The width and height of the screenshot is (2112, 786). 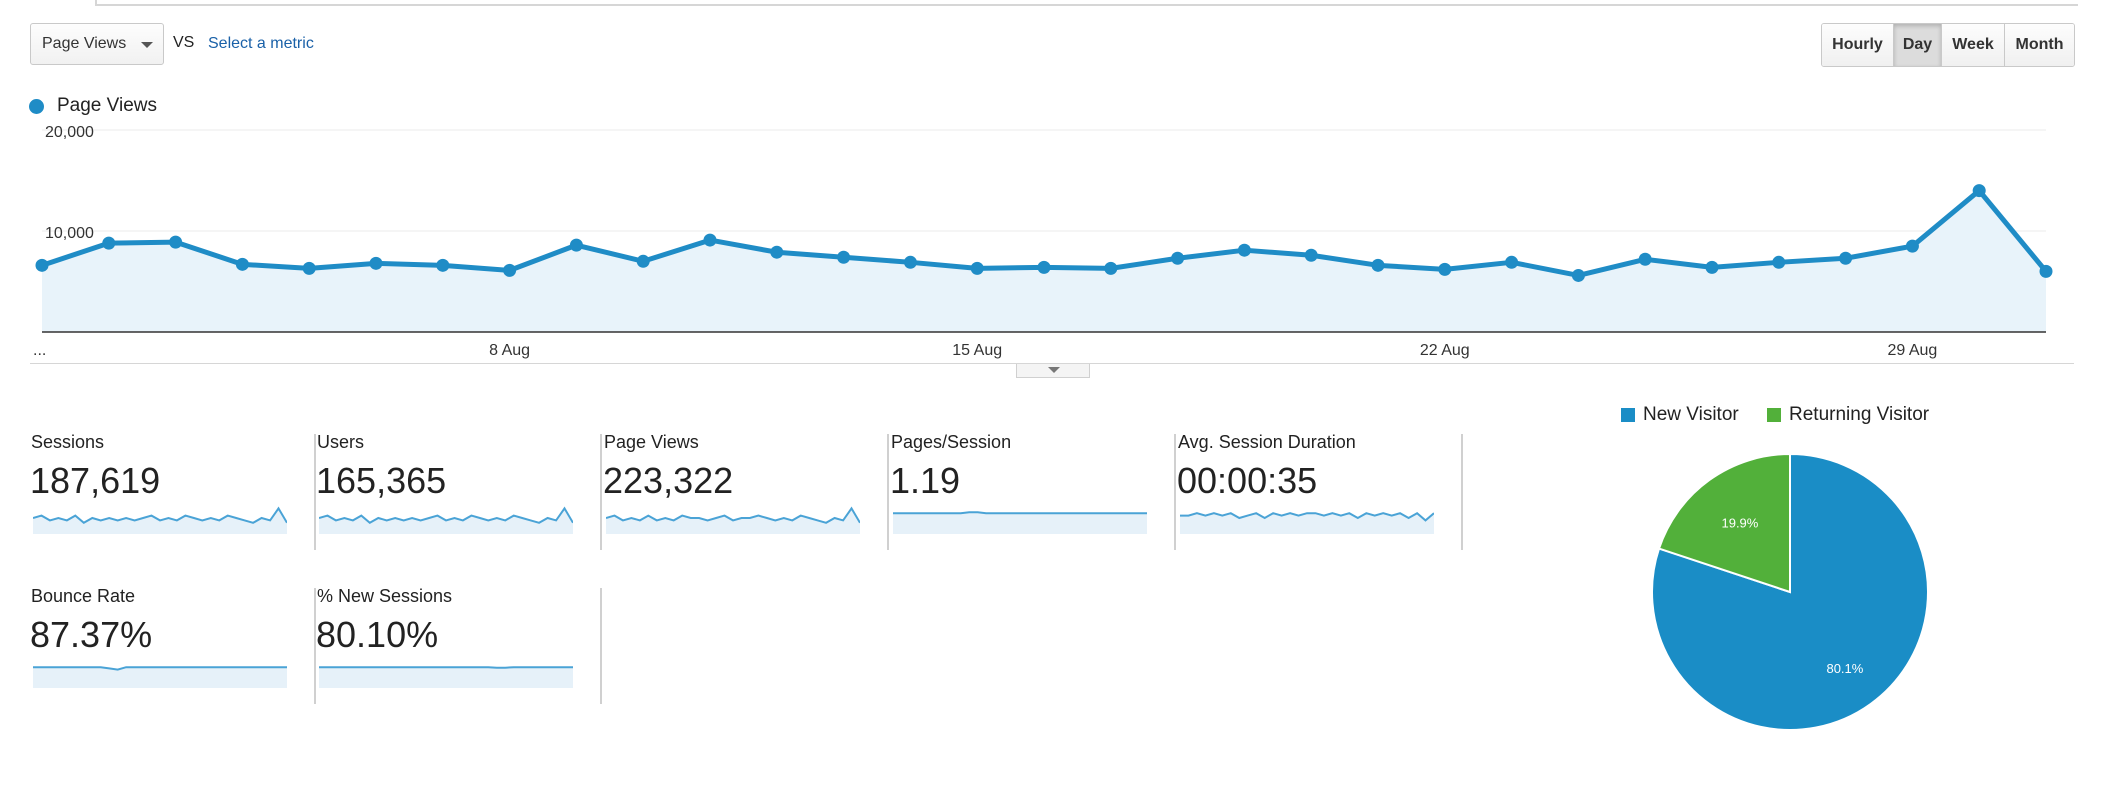 What do you see at coordinates (91, 634) in the screenshot?
I see `metric-value: 87.37%` at bounding box center [91, 634].